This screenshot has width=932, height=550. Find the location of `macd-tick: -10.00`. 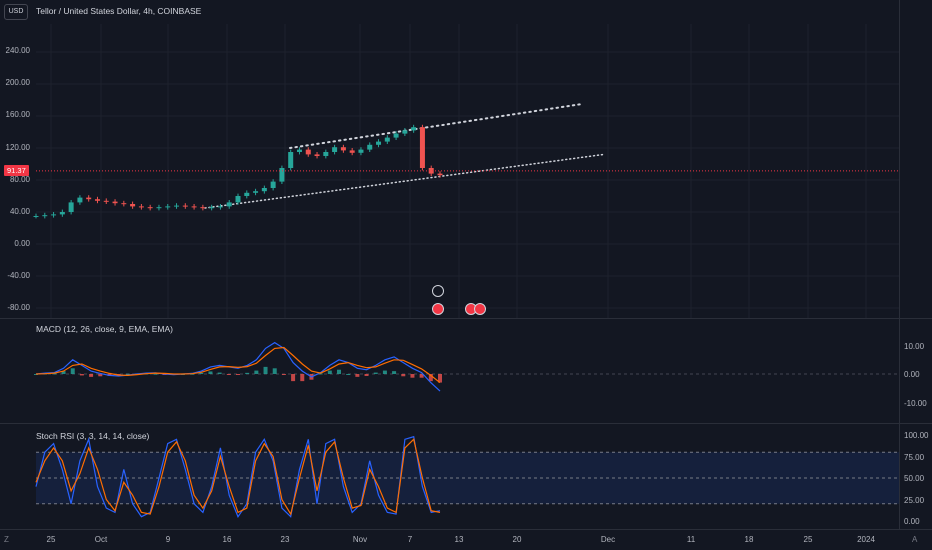

macd-tick: -10.00 is located at coordinates (915, 403).